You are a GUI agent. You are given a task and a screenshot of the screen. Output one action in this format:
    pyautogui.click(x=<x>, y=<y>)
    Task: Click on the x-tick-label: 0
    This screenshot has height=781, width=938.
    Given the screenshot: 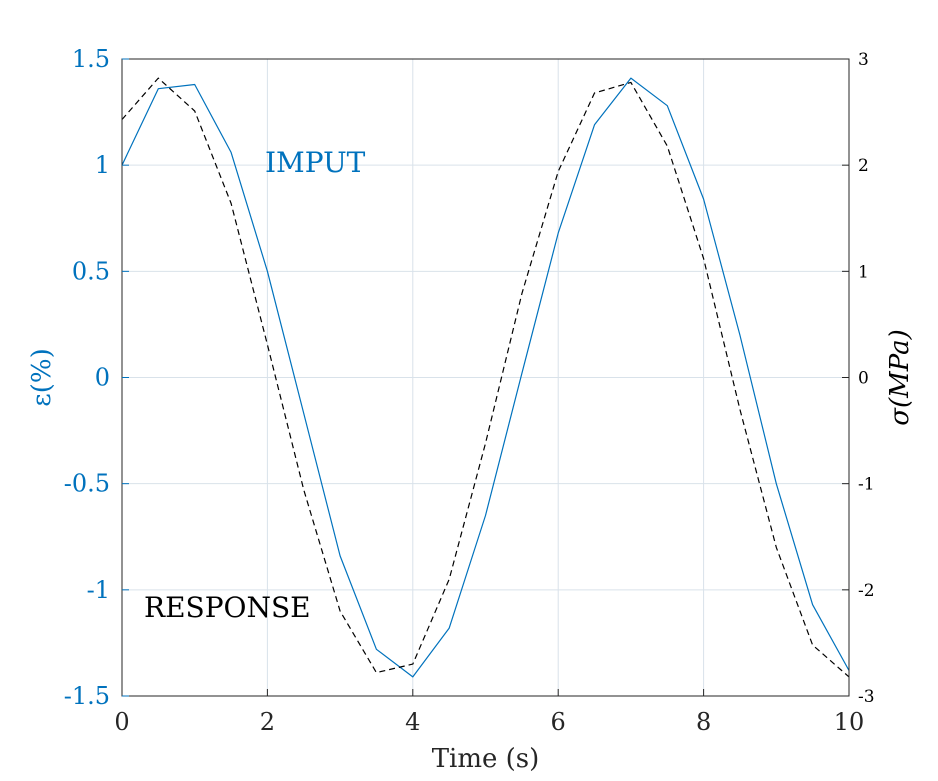 What is the action you would take?
    pyautogui.click(x=121, y=722)
    